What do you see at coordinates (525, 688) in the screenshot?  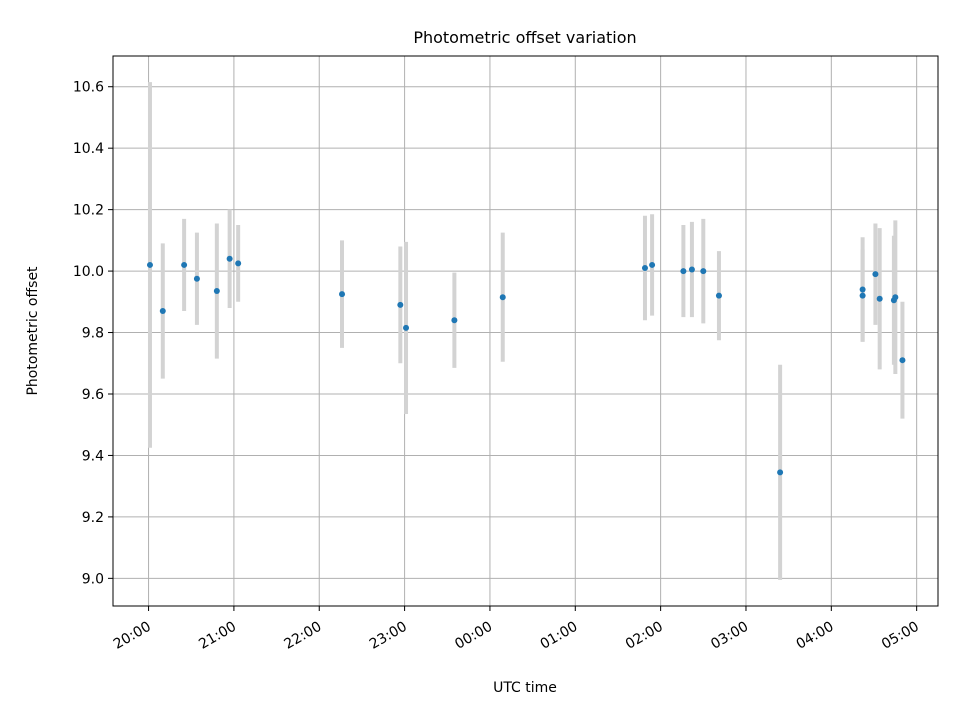 I see `x-axis-label: UTC time` at bounding box center [525, 688].